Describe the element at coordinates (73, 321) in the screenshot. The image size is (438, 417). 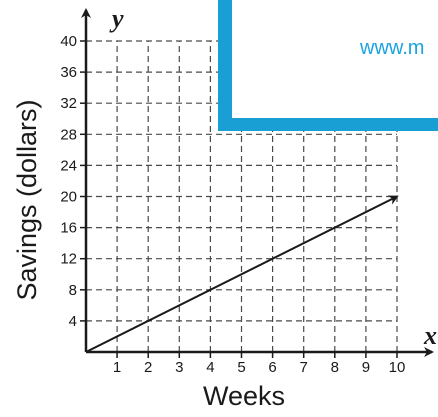
I see `y-tick-label: 4` at that location.